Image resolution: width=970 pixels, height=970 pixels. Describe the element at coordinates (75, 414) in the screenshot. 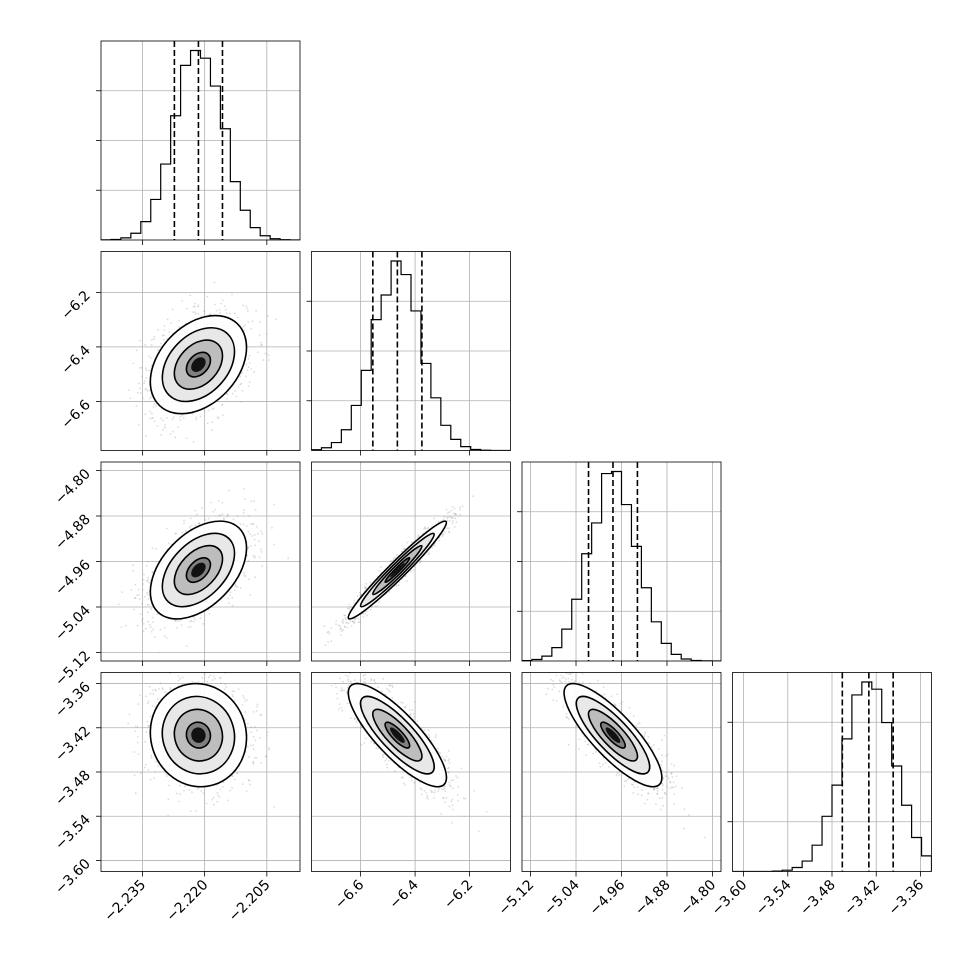

I see `y-tick-label: −6.6` at that location.